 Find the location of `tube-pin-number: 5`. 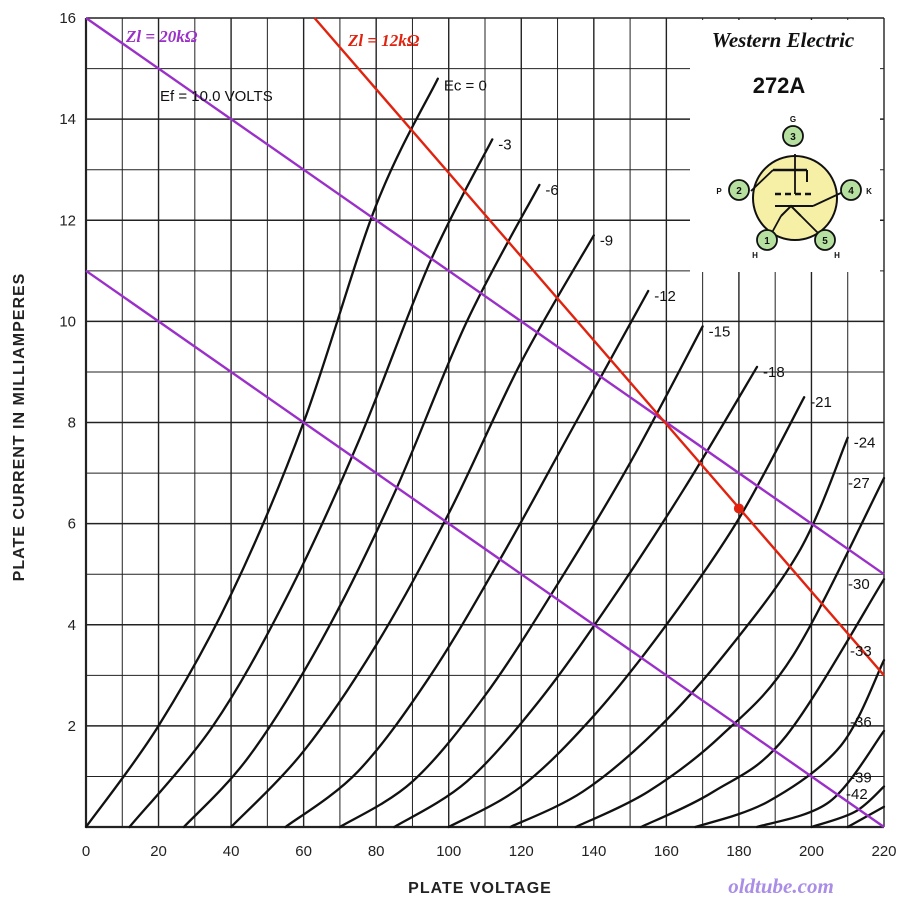

tube-pin-number: 5 is located at coordinates (825, 241).